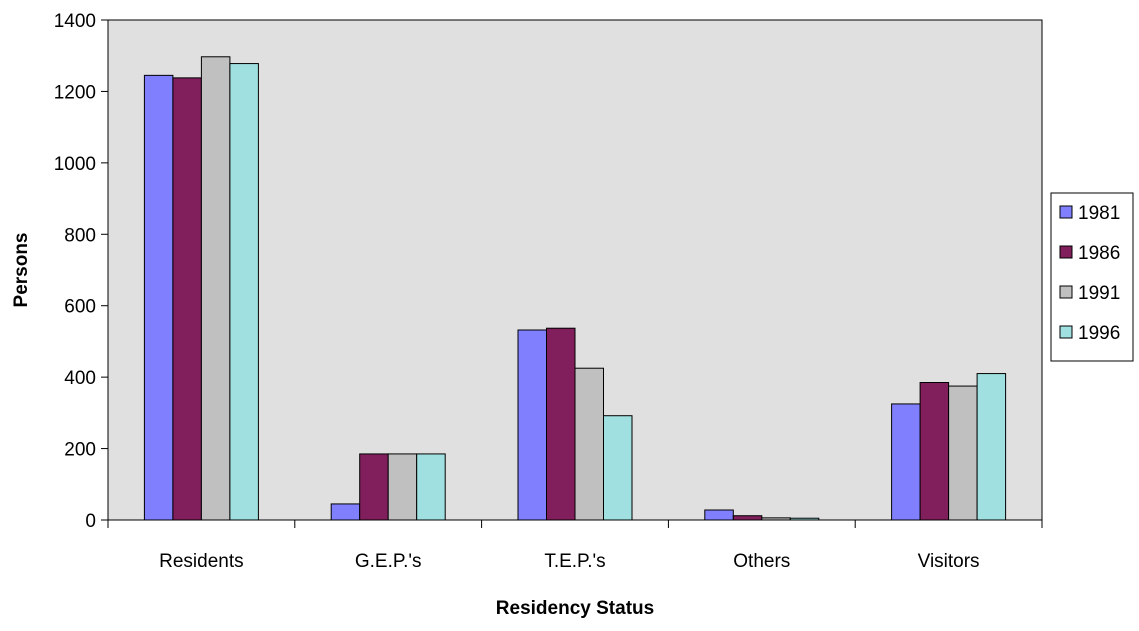 The image size is (1139, 631). Describe the element at coordinates (949, 561) in the screenshot. I see `x-tick-label: Visitors` at that location.